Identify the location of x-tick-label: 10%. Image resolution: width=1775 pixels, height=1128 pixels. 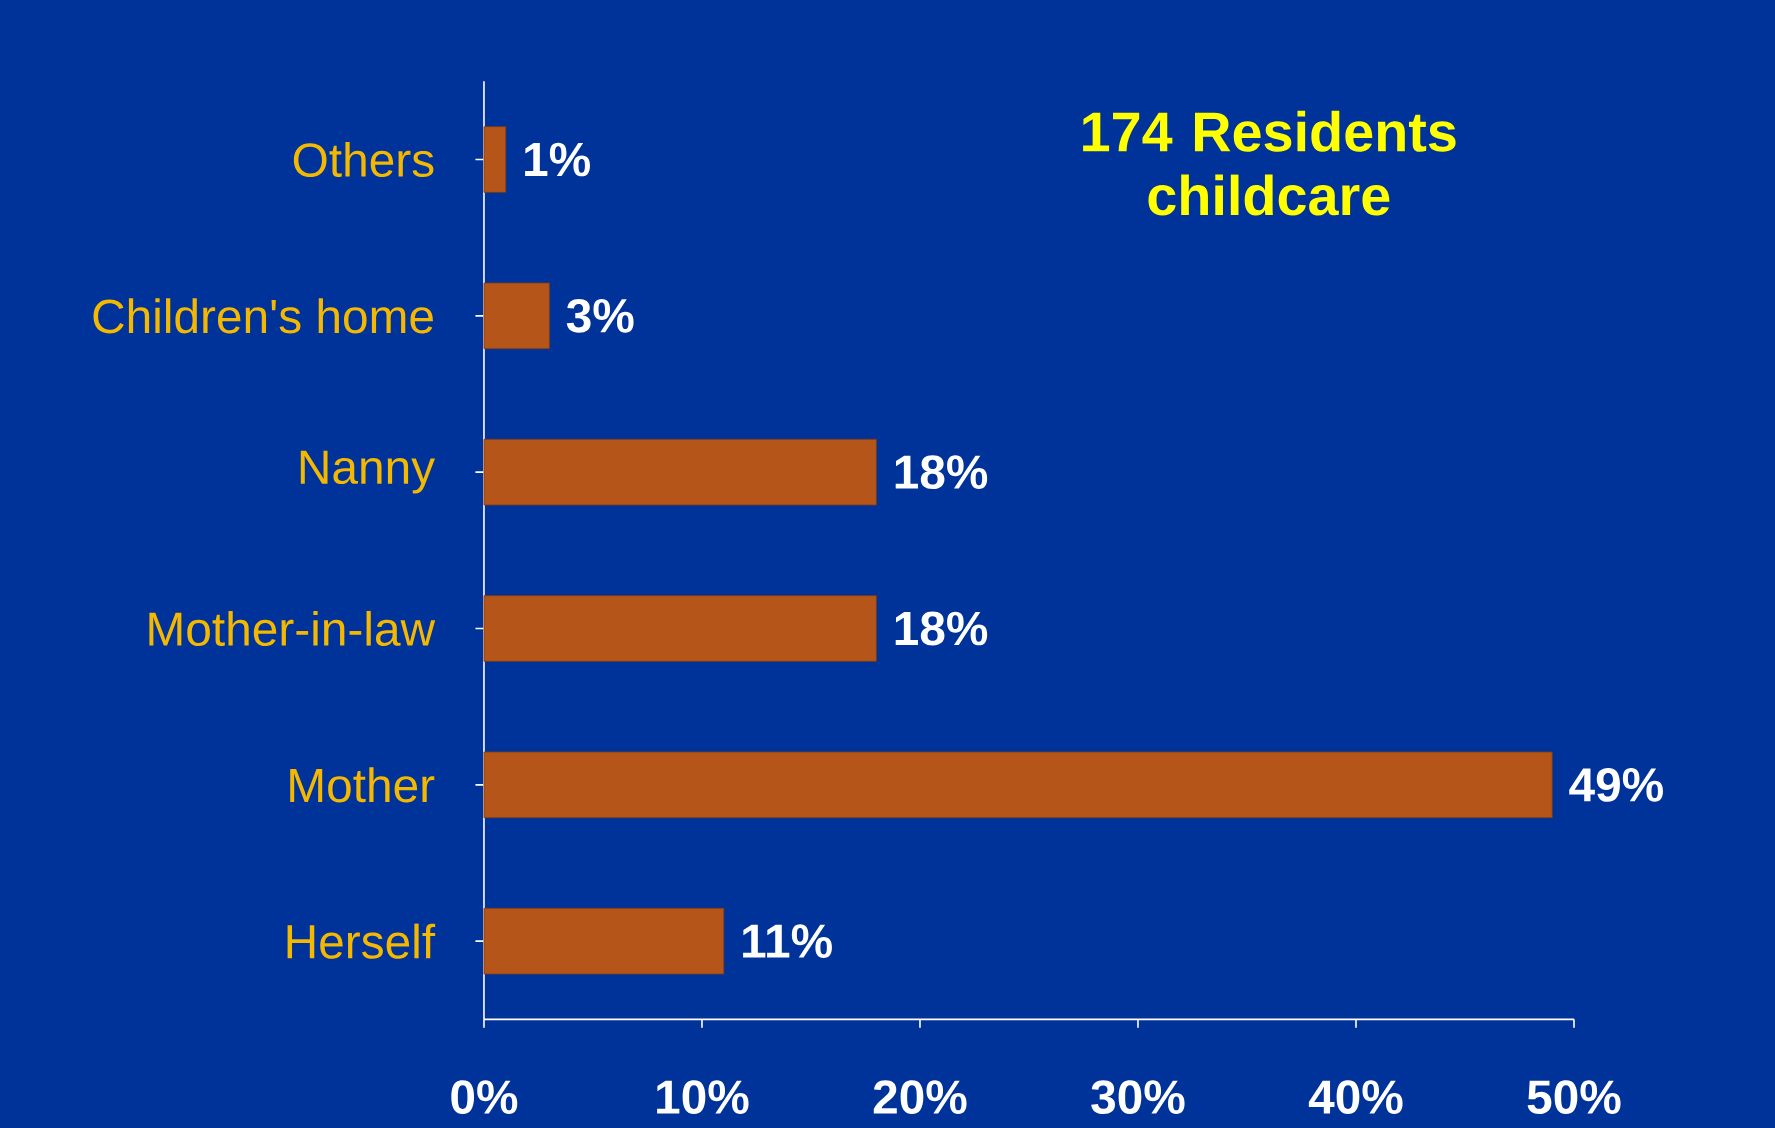
(703, 1097).